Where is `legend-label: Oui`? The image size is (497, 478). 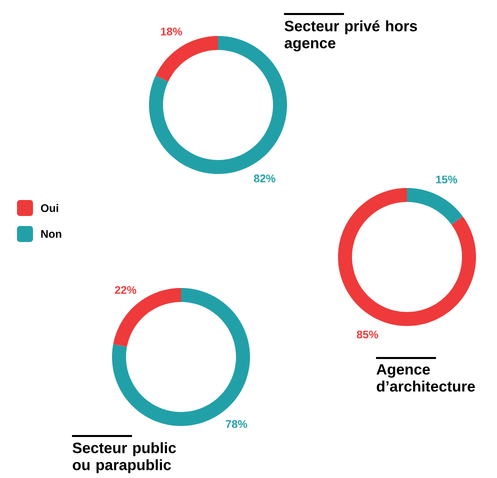
legend-label: Oui is located at coordinates (49, 208).